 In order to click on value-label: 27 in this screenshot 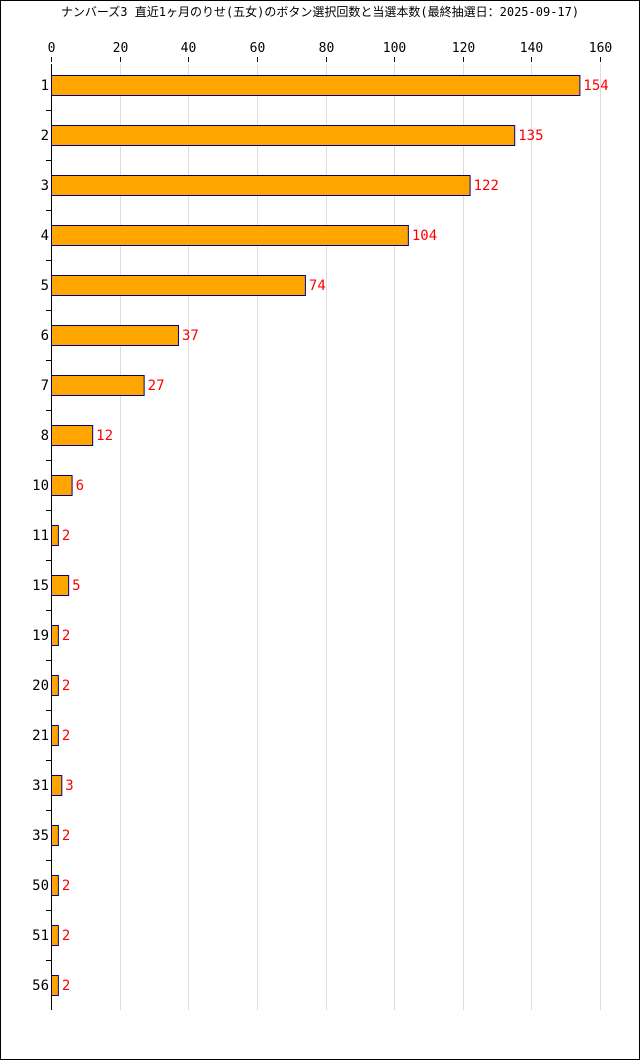, I will do `click(156, 386)`.